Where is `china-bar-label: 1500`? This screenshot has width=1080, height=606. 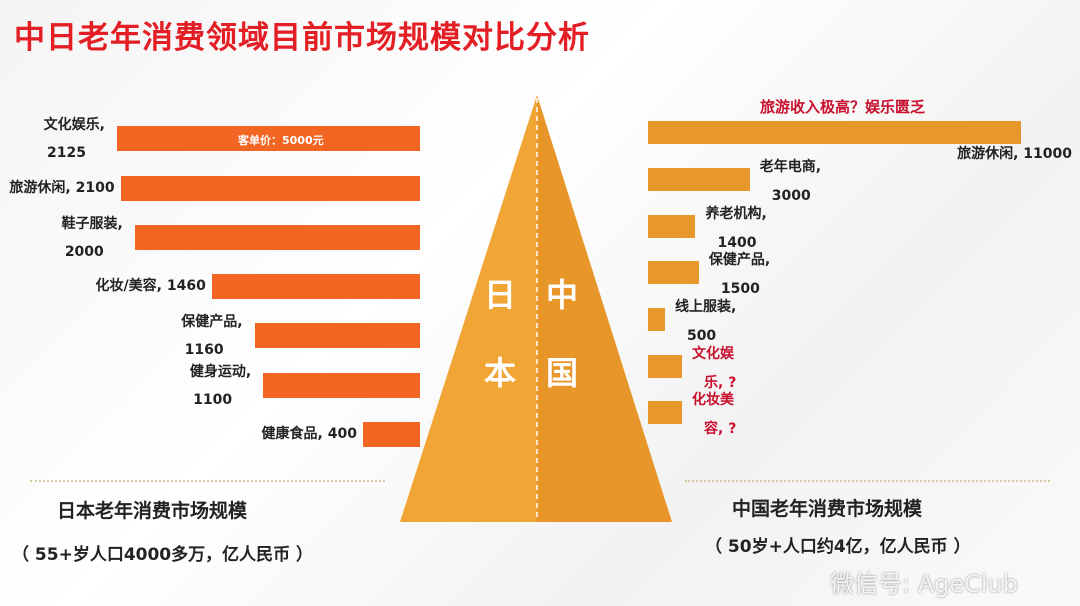 china-bar-label: 1500 is located at coordinates (740, 289).